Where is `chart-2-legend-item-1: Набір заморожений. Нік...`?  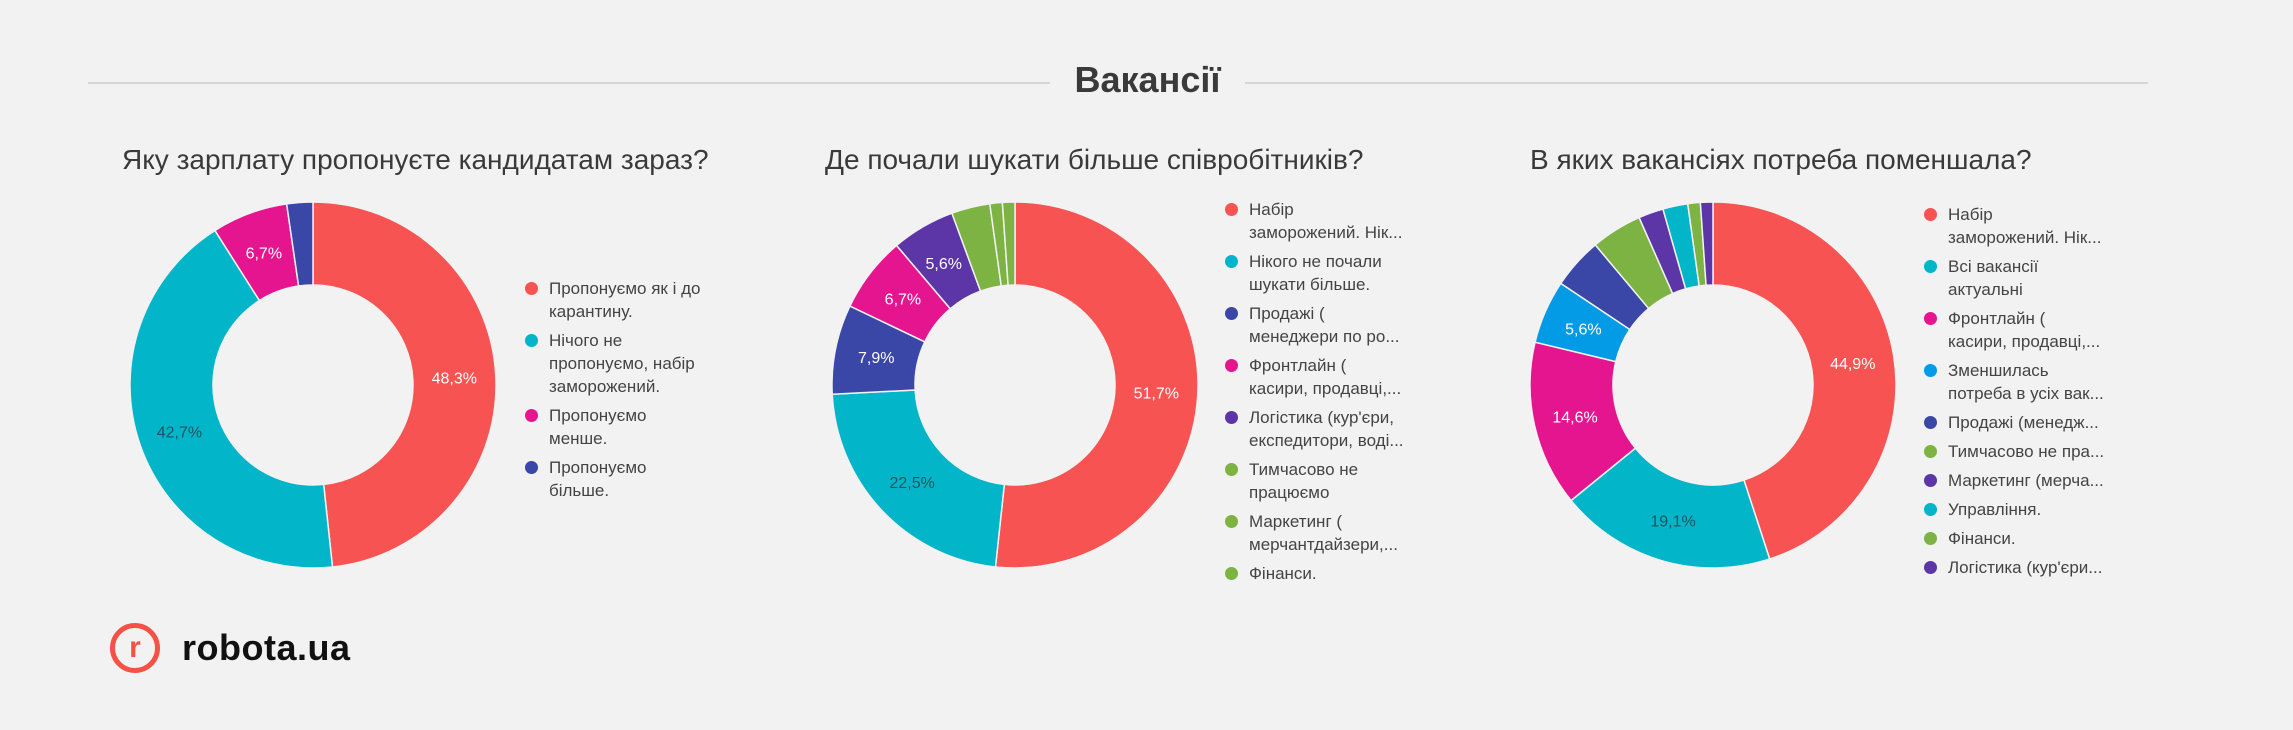 chart-2-legend-item-1: Набір заморожений. Нік... is located at coordinates (1335, 221).